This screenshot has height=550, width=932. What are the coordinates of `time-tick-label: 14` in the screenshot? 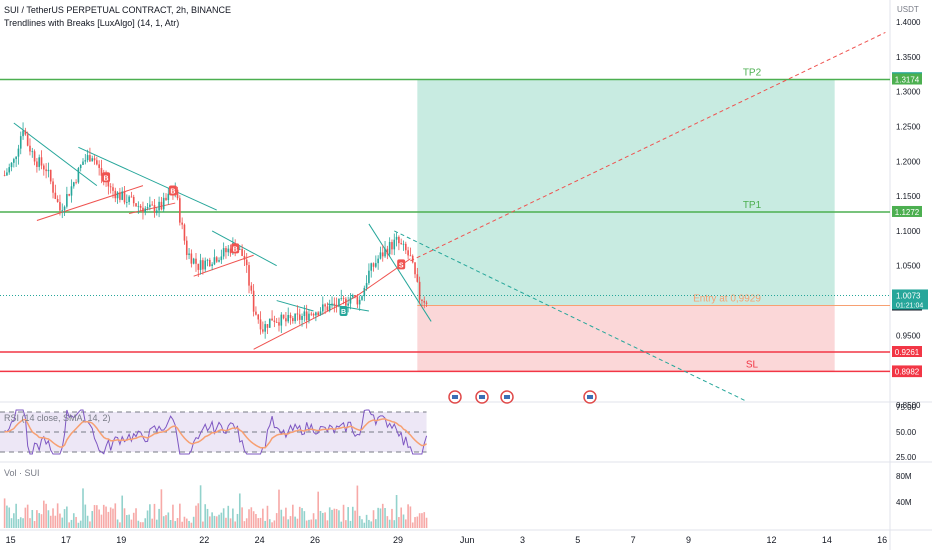 It's located at (827, 540).